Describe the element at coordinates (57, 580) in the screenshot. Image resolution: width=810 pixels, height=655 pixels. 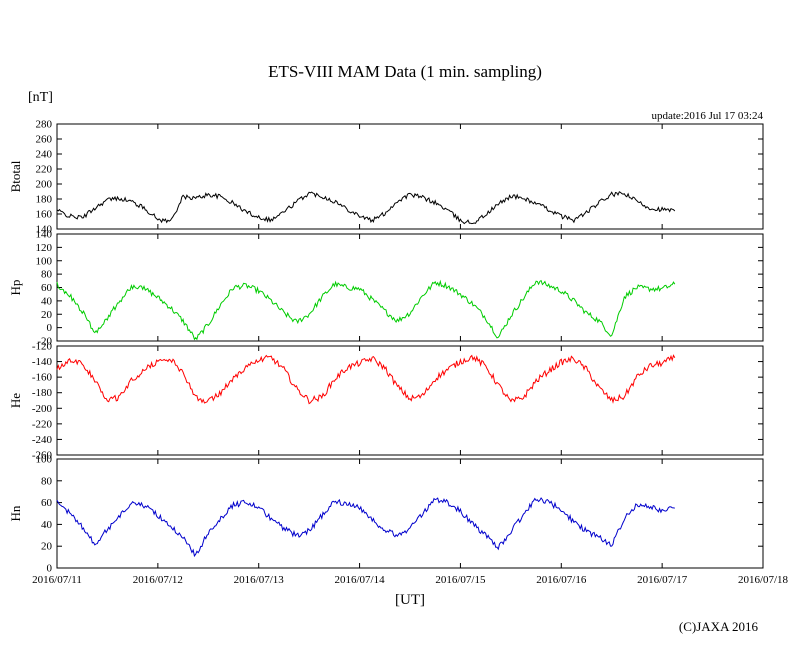
I see `x-tick-label: 2016/07/11` at that location.